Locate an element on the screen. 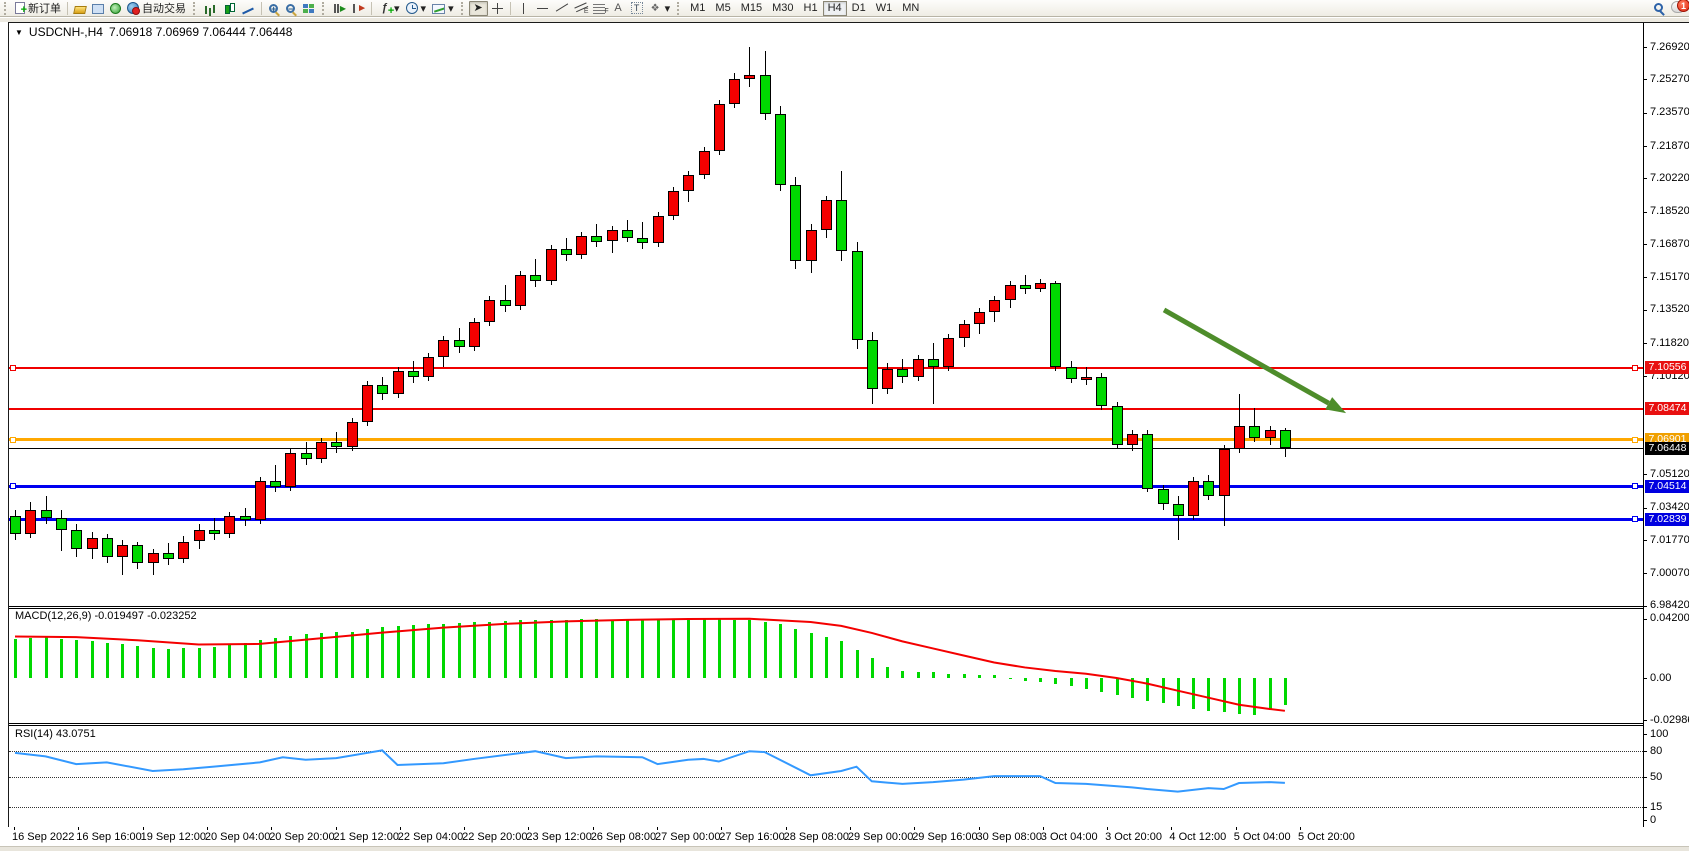 The height and width of the screenshot is (851, 1689). timeframe-m5: M5 is located at coordinates (723, 8).